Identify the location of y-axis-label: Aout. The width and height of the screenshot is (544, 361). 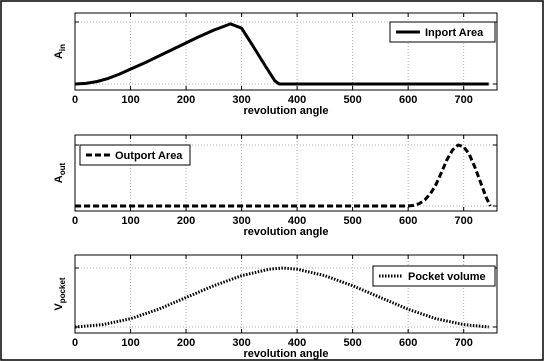
(60, 172).